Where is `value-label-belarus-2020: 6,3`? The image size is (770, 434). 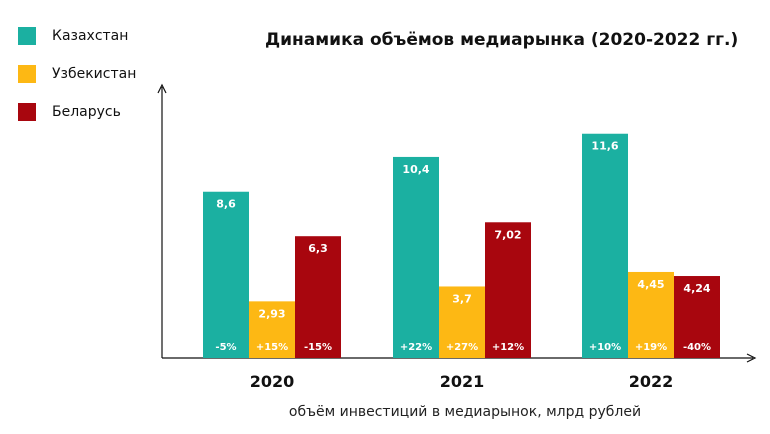
value-label-belarus-2020: 6,3 is located at coordinates (318, 248).